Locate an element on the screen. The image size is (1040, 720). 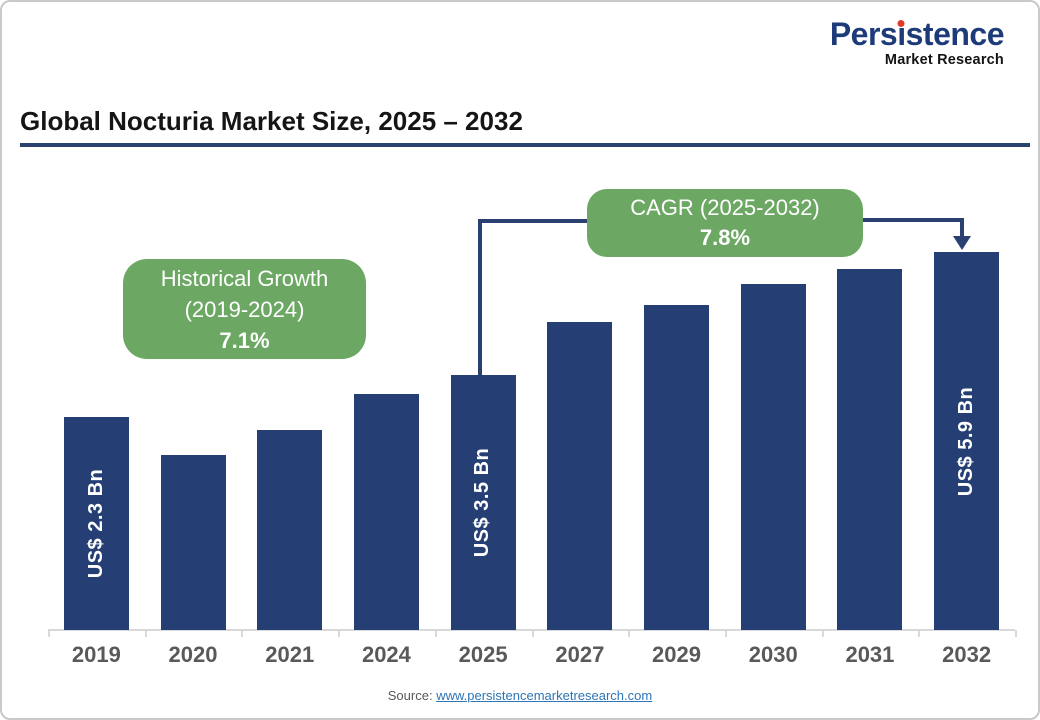
brand-i-glyph: ı is located at coordinates (901, 34).